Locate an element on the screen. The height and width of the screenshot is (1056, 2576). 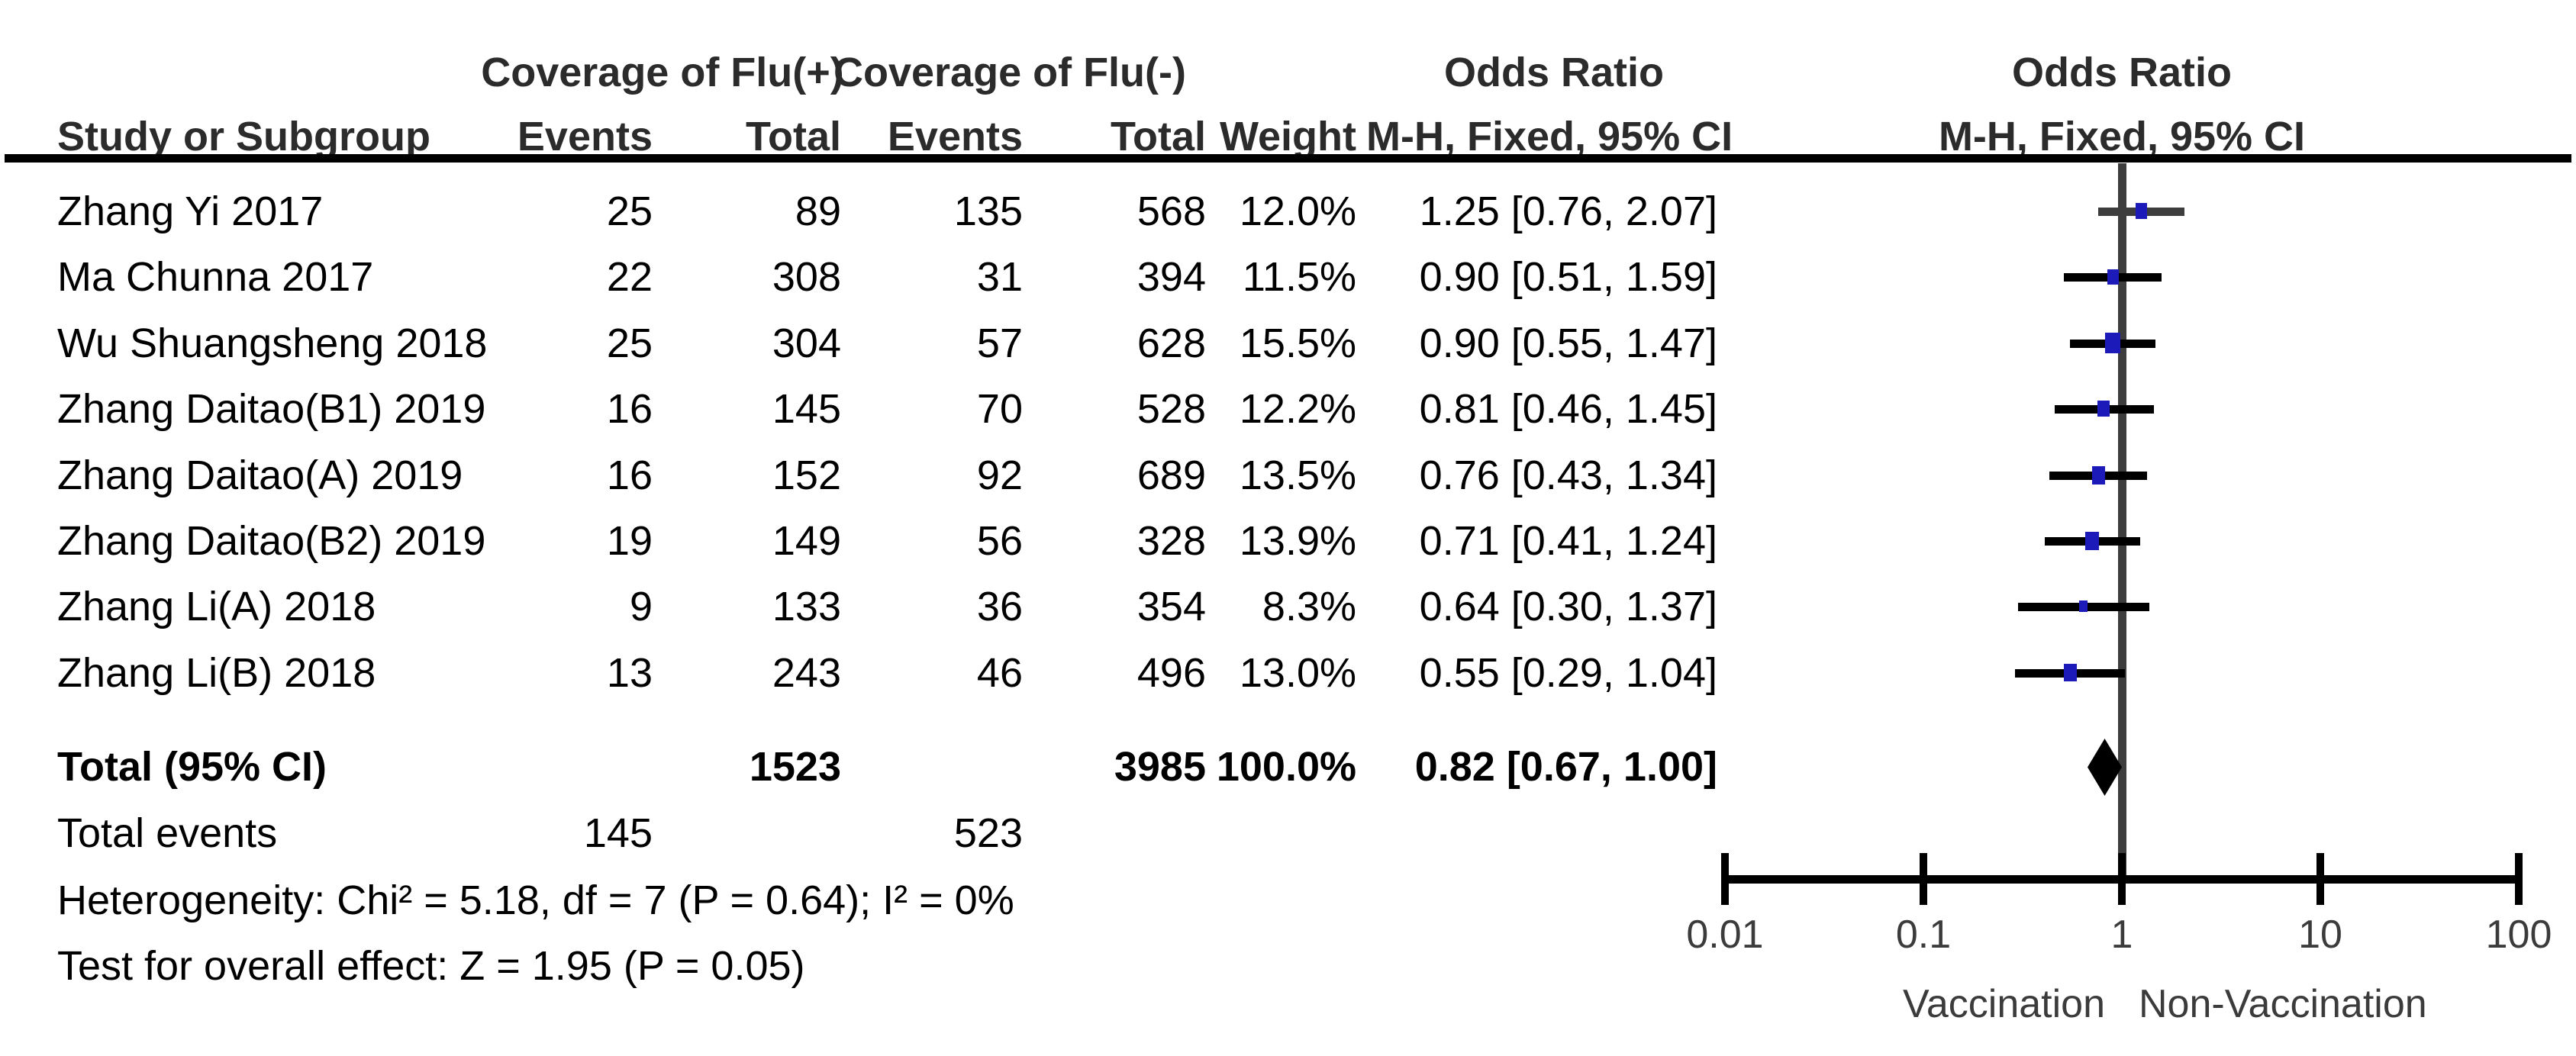
study-weight: 11.5% is located at coordinates (1299, 277).